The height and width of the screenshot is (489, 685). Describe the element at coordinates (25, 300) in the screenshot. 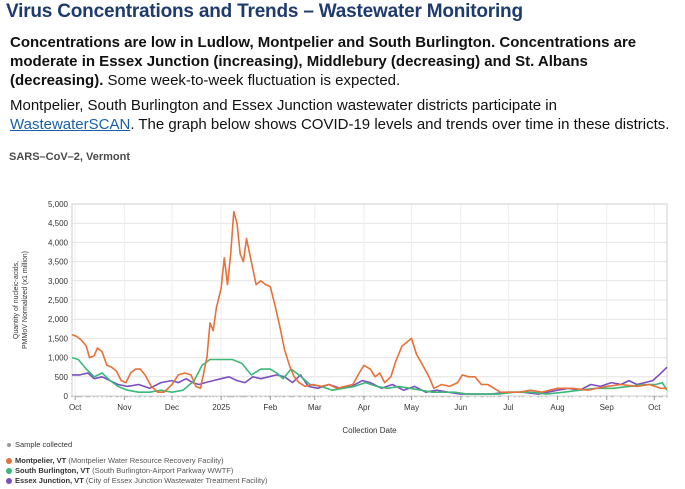

I see `y-axis-label-line: PMMoV Normalized (x1 million)` at that location.